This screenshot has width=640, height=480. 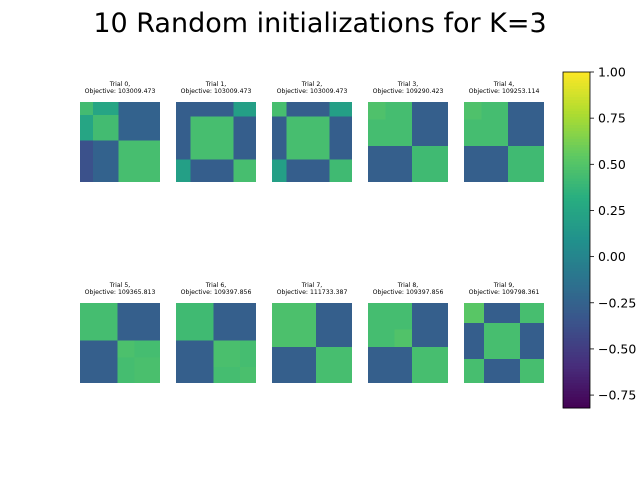 What do you see at coordinates (504, 131) in the screenshot?
I see `heatmap-panel: Trial 4,Objective: 109253.114` at bounding box center [504, 131].